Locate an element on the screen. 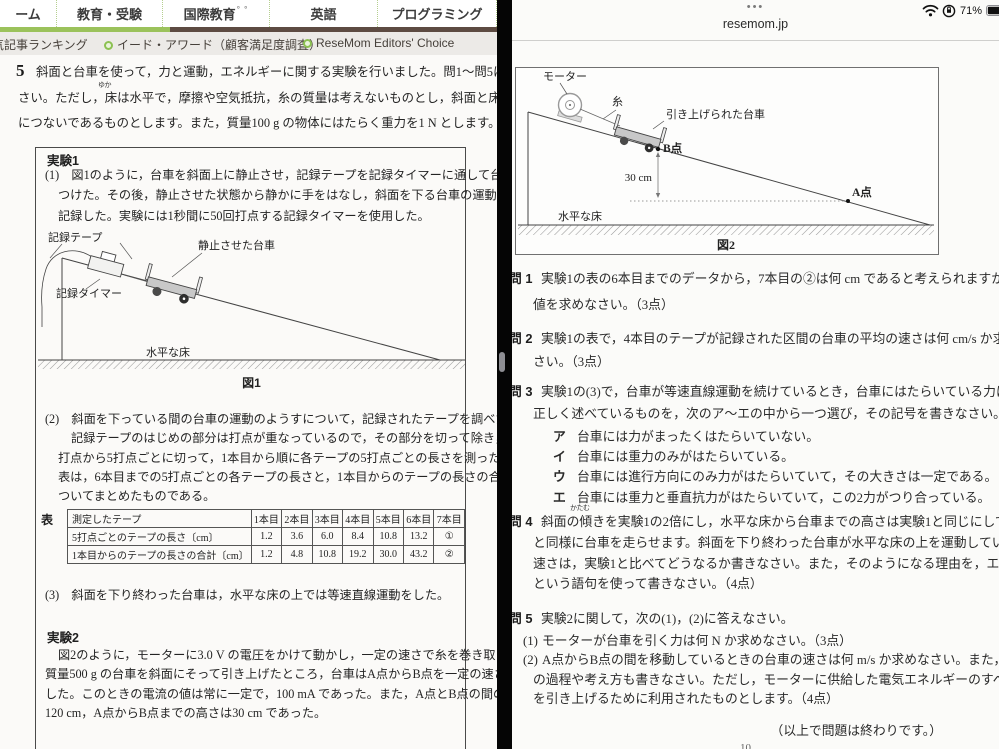 The image size is (999, 749). green-bullet-icon is located at coordinates (108, 45).